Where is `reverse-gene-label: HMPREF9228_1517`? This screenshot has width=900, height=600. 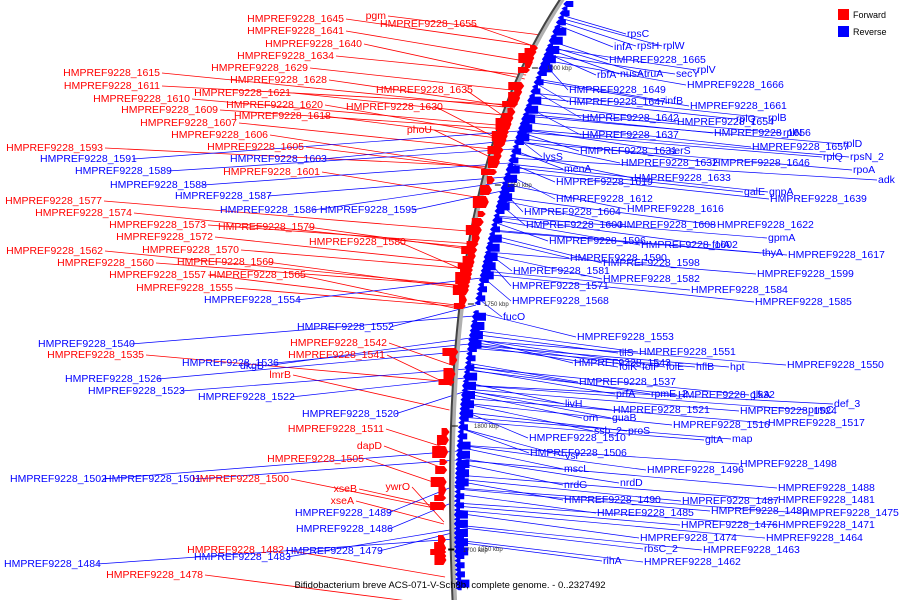
reverse-gene-label: HMPREF9228_1517 is located at coordinates (816, 423).